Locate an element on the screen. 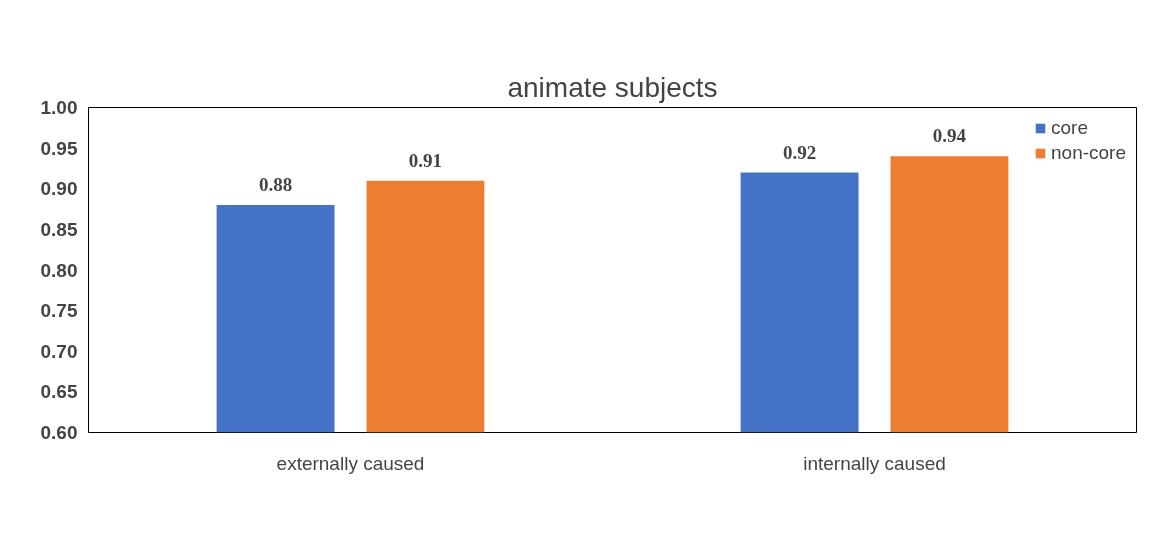 The height and width of the screenshot is (541, 1168). y-tick-label: 0.85 is located at coordinates (59, 229).